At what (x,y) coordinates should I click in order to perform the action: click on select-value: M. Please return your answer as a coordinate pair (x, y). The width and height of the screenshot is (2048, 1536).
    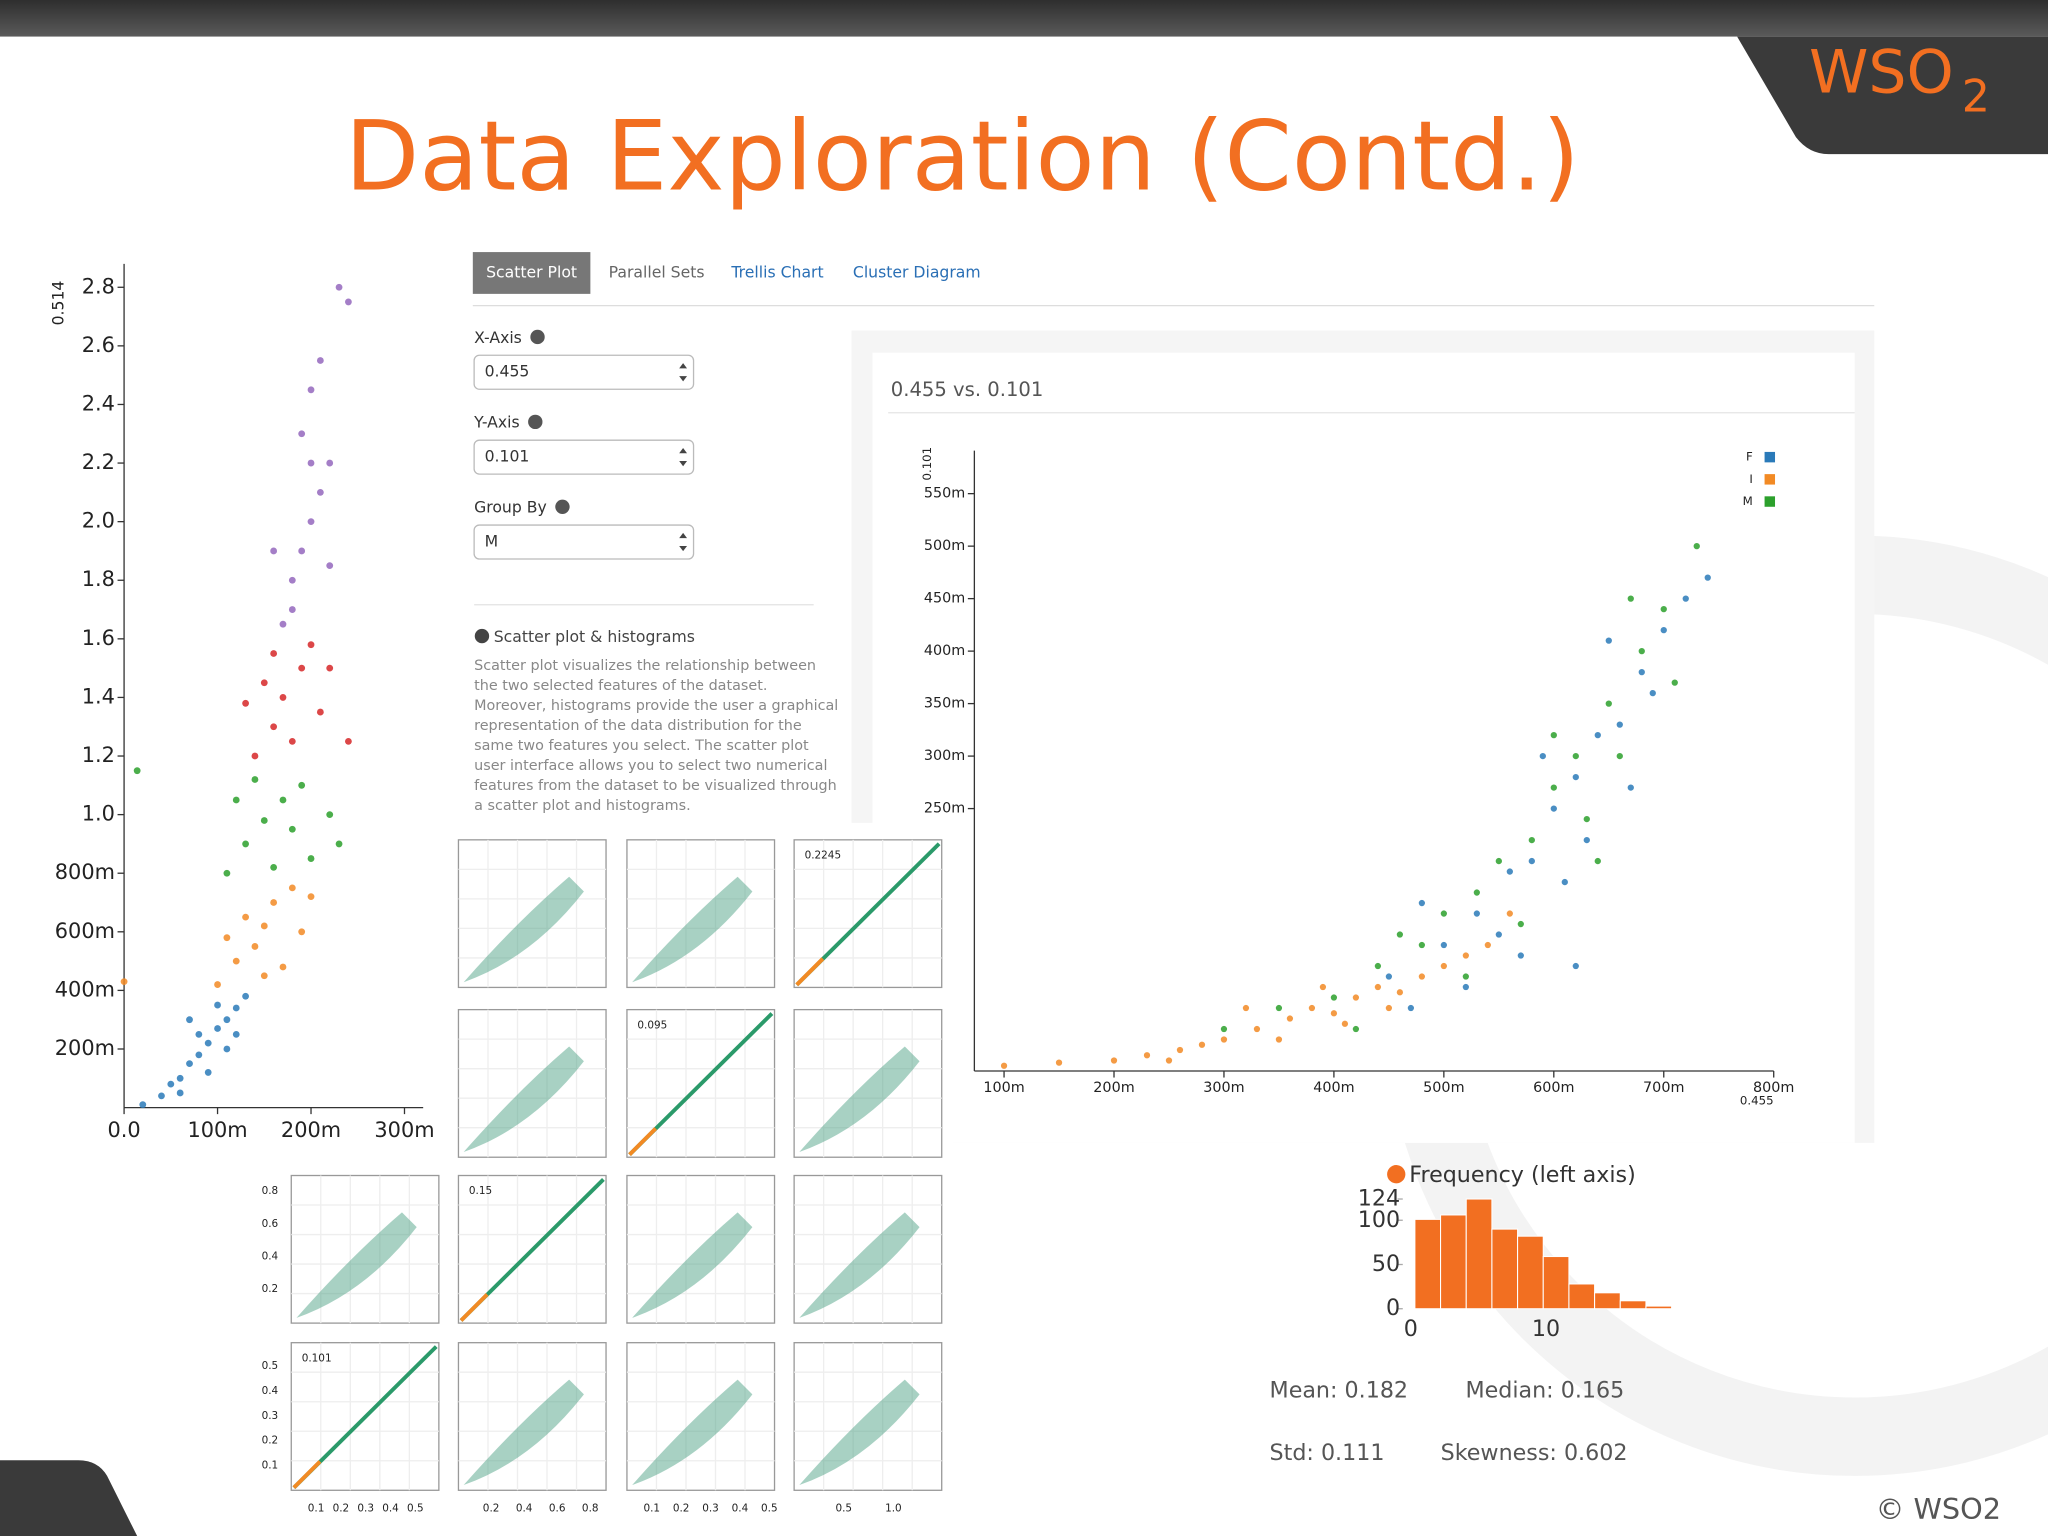
    Looking at the image, I should click on (492, 541).